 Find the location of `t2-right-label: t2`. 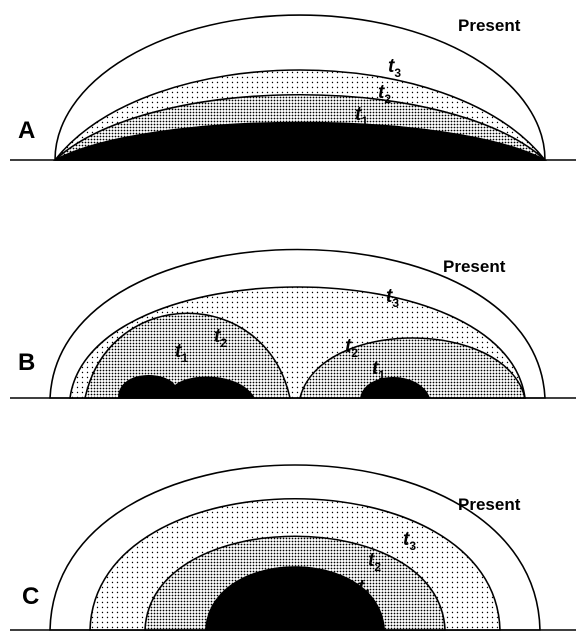

t2-right-label: t2 is located at coordinates (351, 348).